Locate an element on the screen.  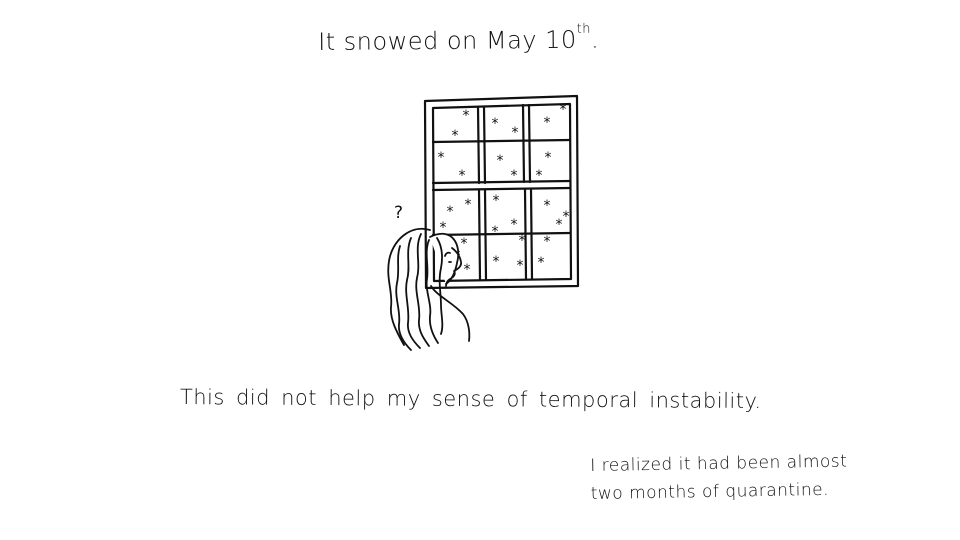
title-period: . is located at coordinates (595, 39).